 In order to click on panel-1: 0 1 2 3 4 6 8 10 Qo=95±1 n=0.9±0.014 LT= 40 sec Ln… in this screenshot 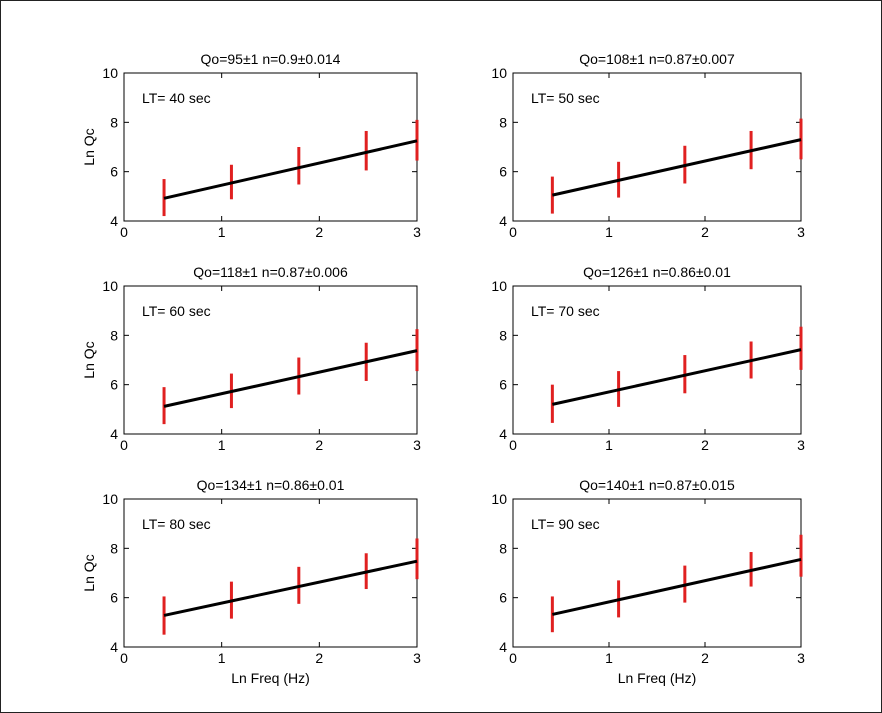, I will do `click(251, 145)`.